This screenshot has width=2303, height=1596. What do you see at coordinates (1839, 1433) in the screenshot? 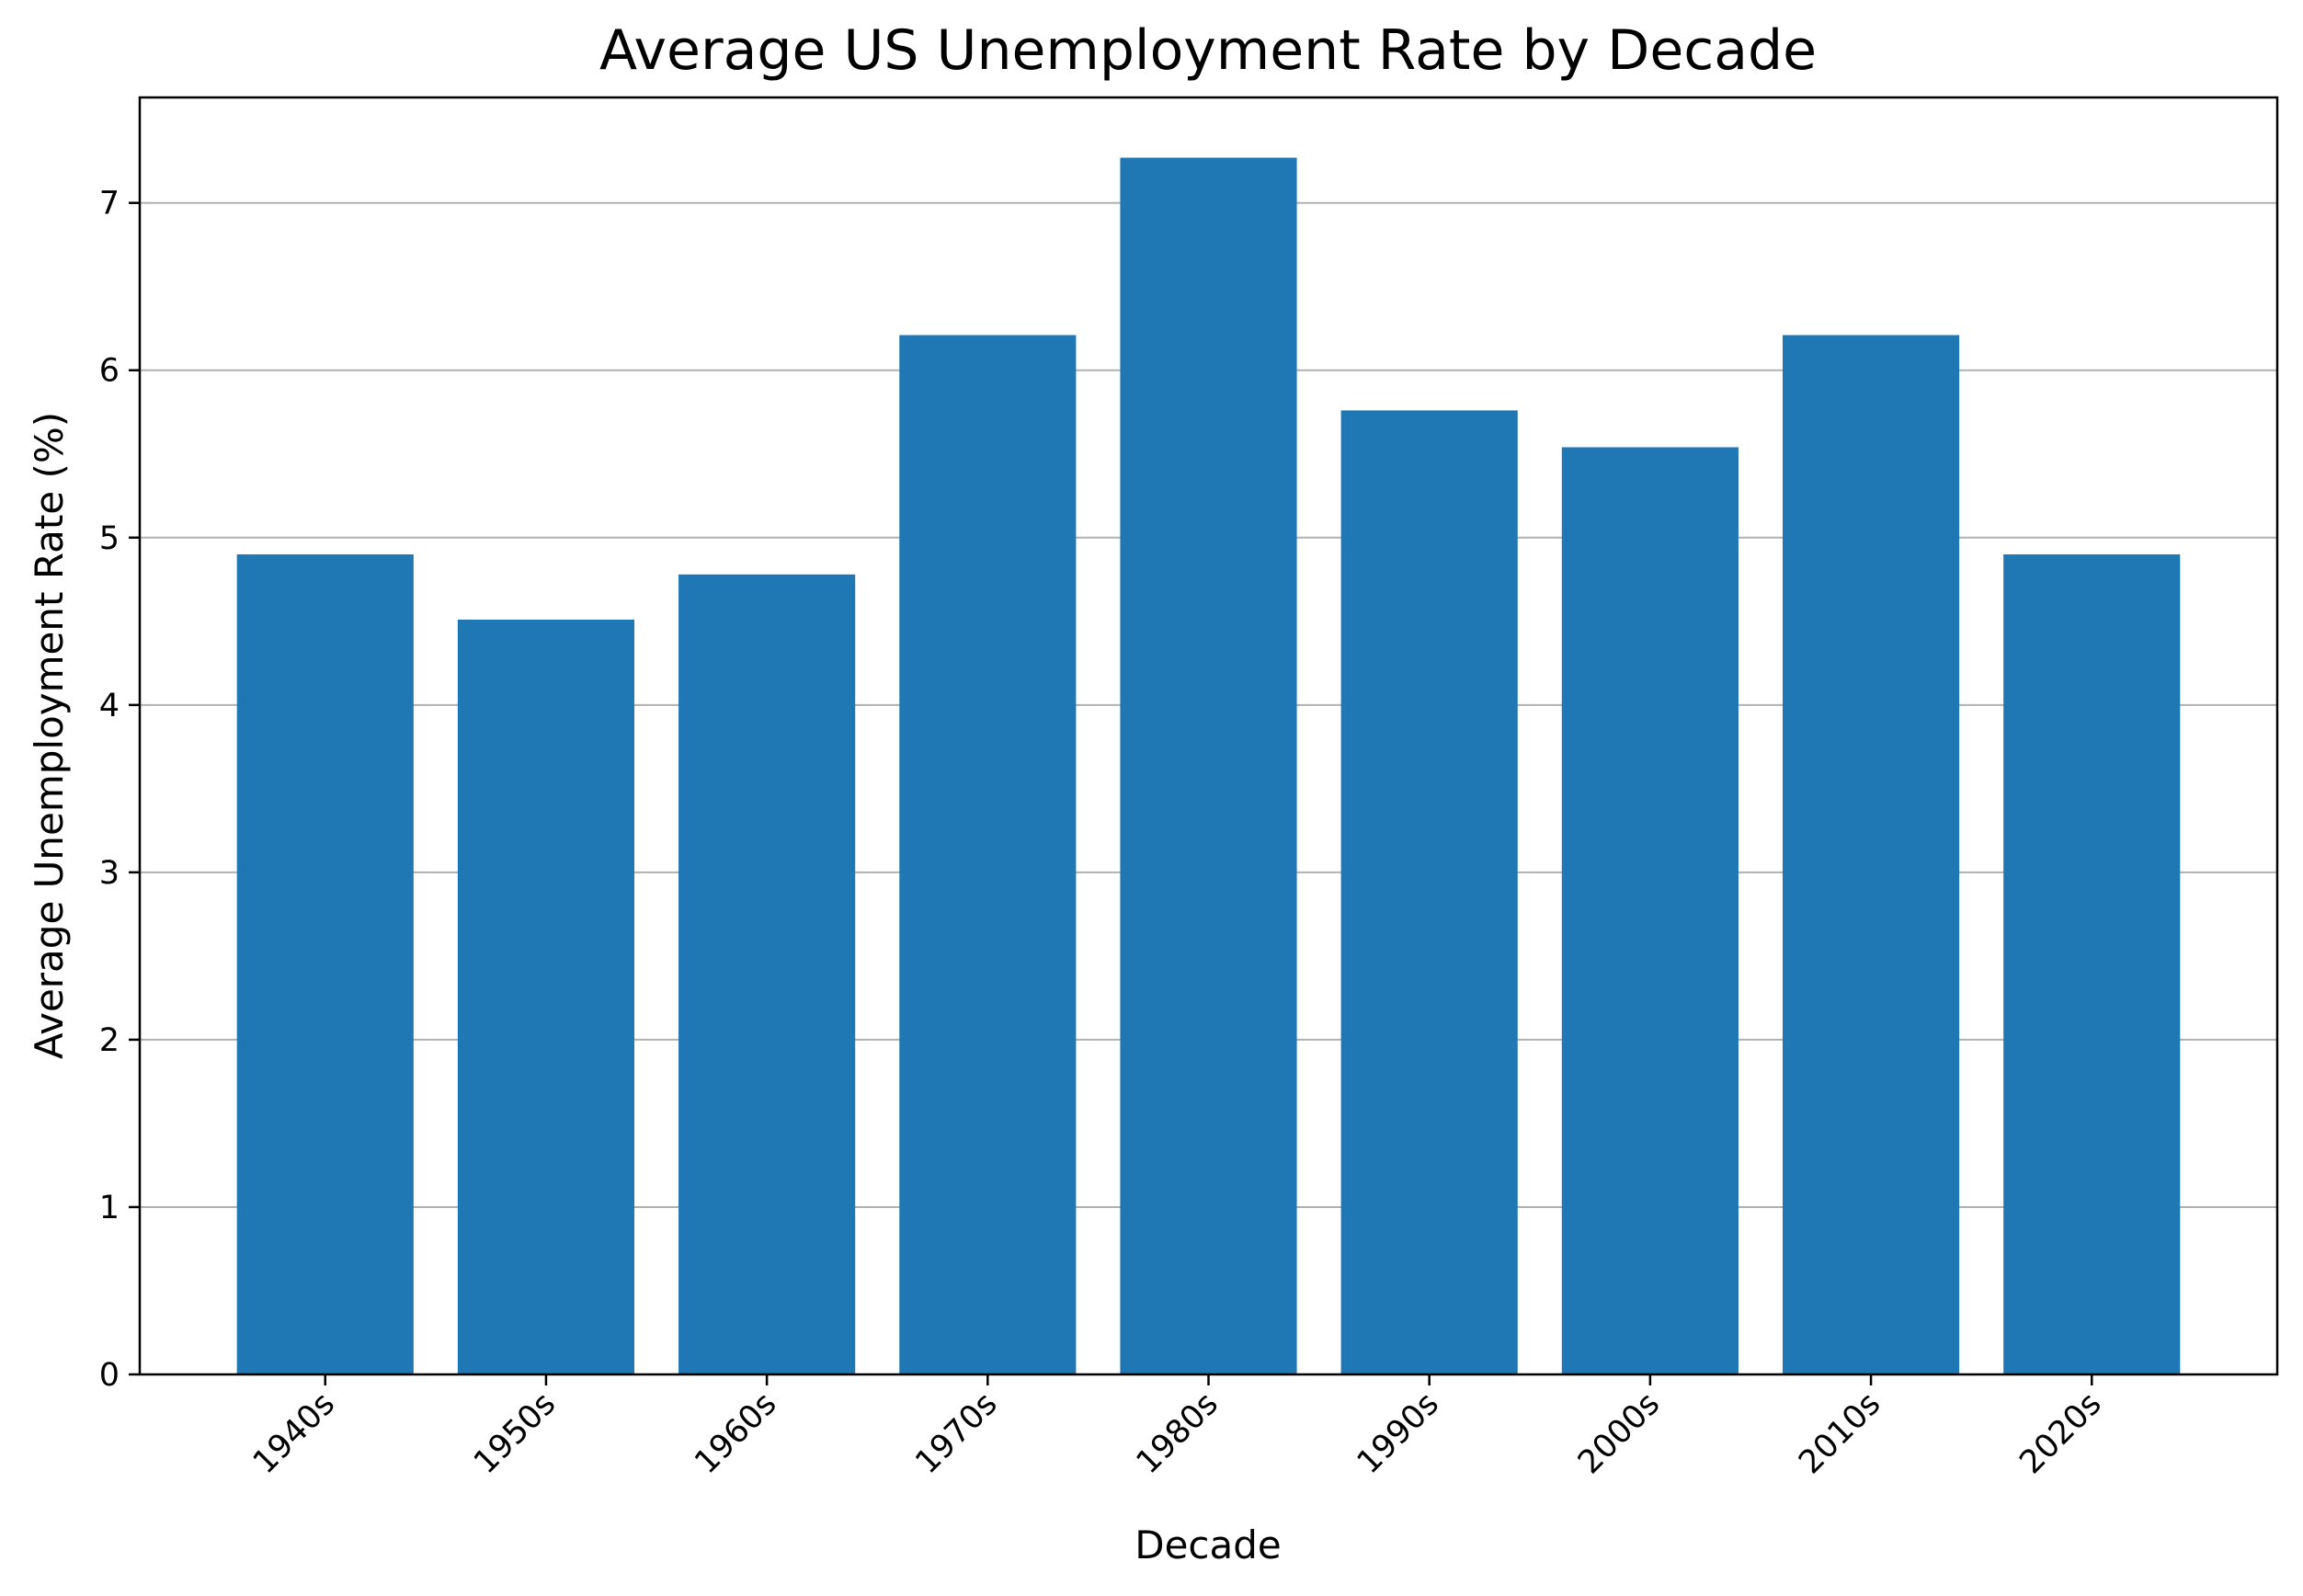
I see `x-tick-label-2010s: 2010s` at bounding box center [1839, 1433].